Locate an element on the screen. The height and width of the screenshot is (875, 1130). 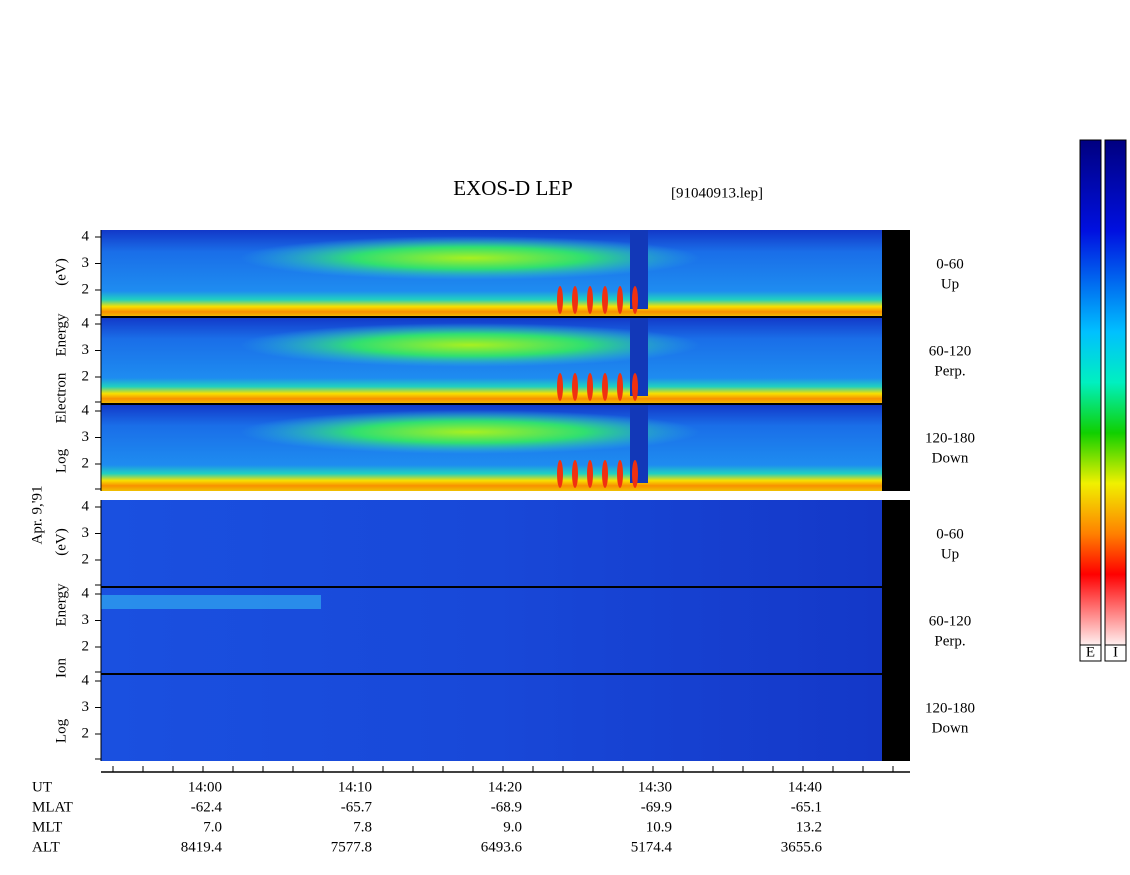
y-axis-label: Ion is located at coordinates (61, 668).